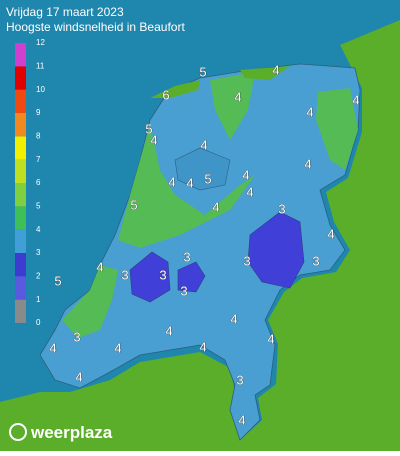 This screenshot has height=456, width=400. What do you see at coordinates (40, 42) in the screenshot?
I see `legend-label: 12` at bounding box center [40, 42].